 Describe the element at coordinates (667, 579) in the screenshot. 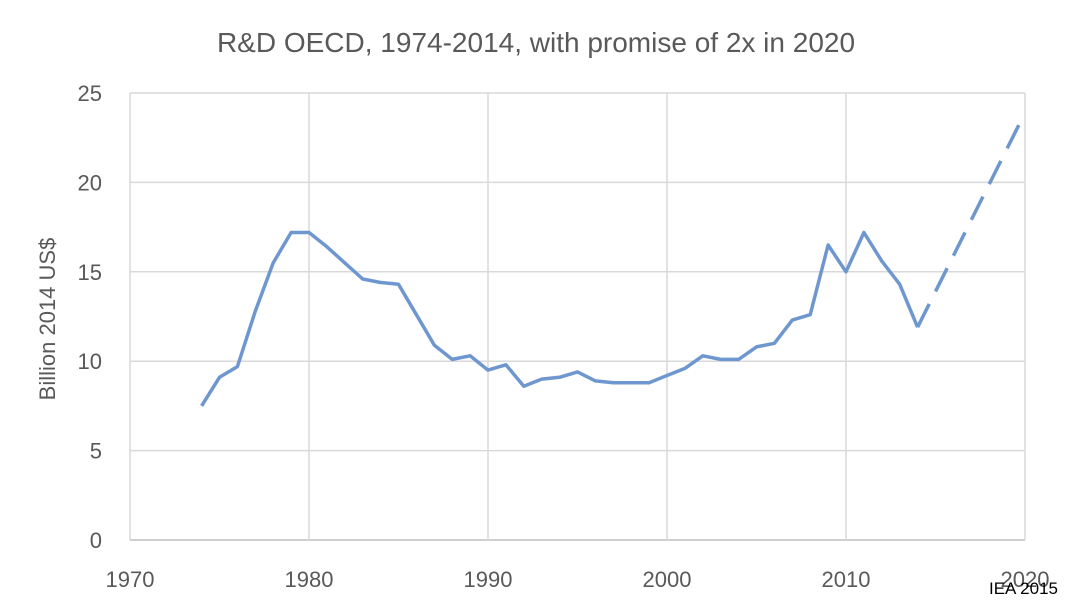

I see `x-tick-label: 2000` at that location.